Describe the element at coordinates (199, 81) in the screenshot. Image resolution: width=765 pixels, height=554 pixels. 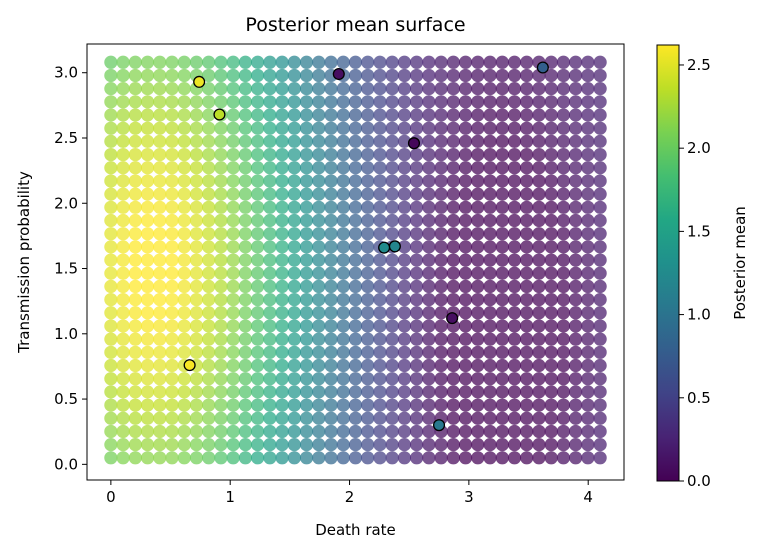
I see `observation-point` at that location.